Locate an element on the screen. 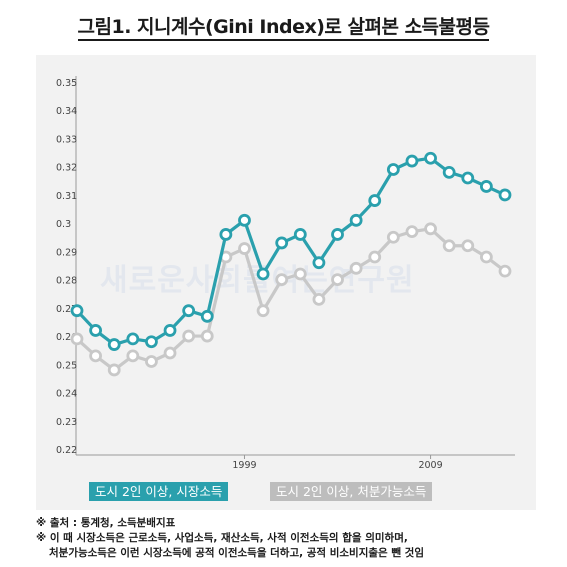 This screenshot has height=567, width=567. y-tick-label: 0.27 is located at coordinates (66, 309).